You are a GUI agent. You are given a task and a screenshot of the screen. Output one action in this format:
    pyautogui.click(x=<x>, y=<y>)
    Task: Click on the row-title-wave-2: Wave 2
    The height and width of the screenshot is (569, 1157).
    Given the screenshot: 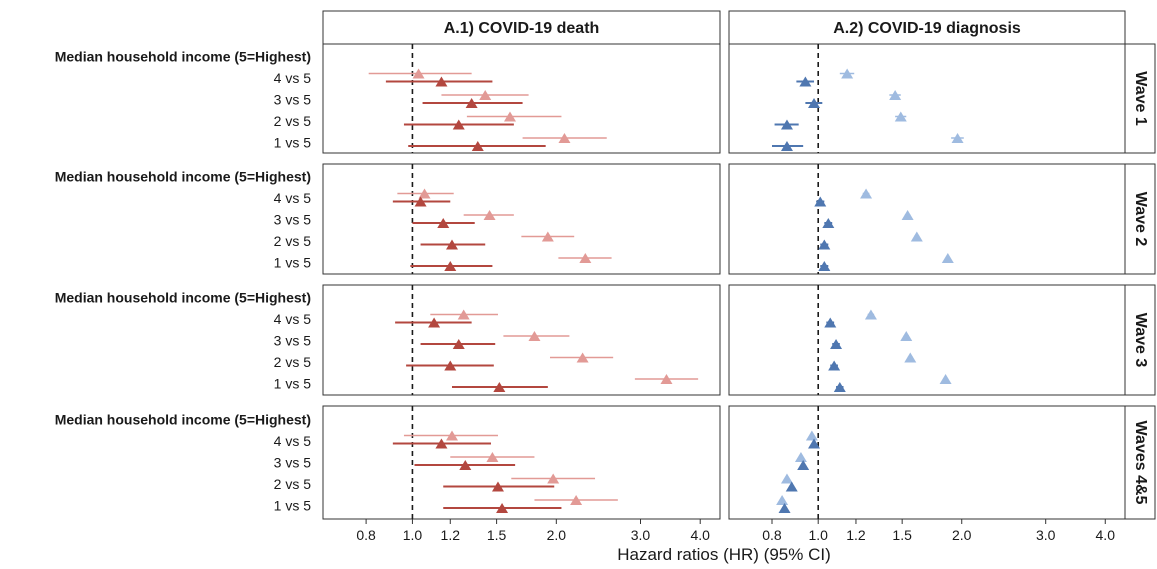 What is the action you would take?
    pyautogui.click(x=1140, y=219)
    